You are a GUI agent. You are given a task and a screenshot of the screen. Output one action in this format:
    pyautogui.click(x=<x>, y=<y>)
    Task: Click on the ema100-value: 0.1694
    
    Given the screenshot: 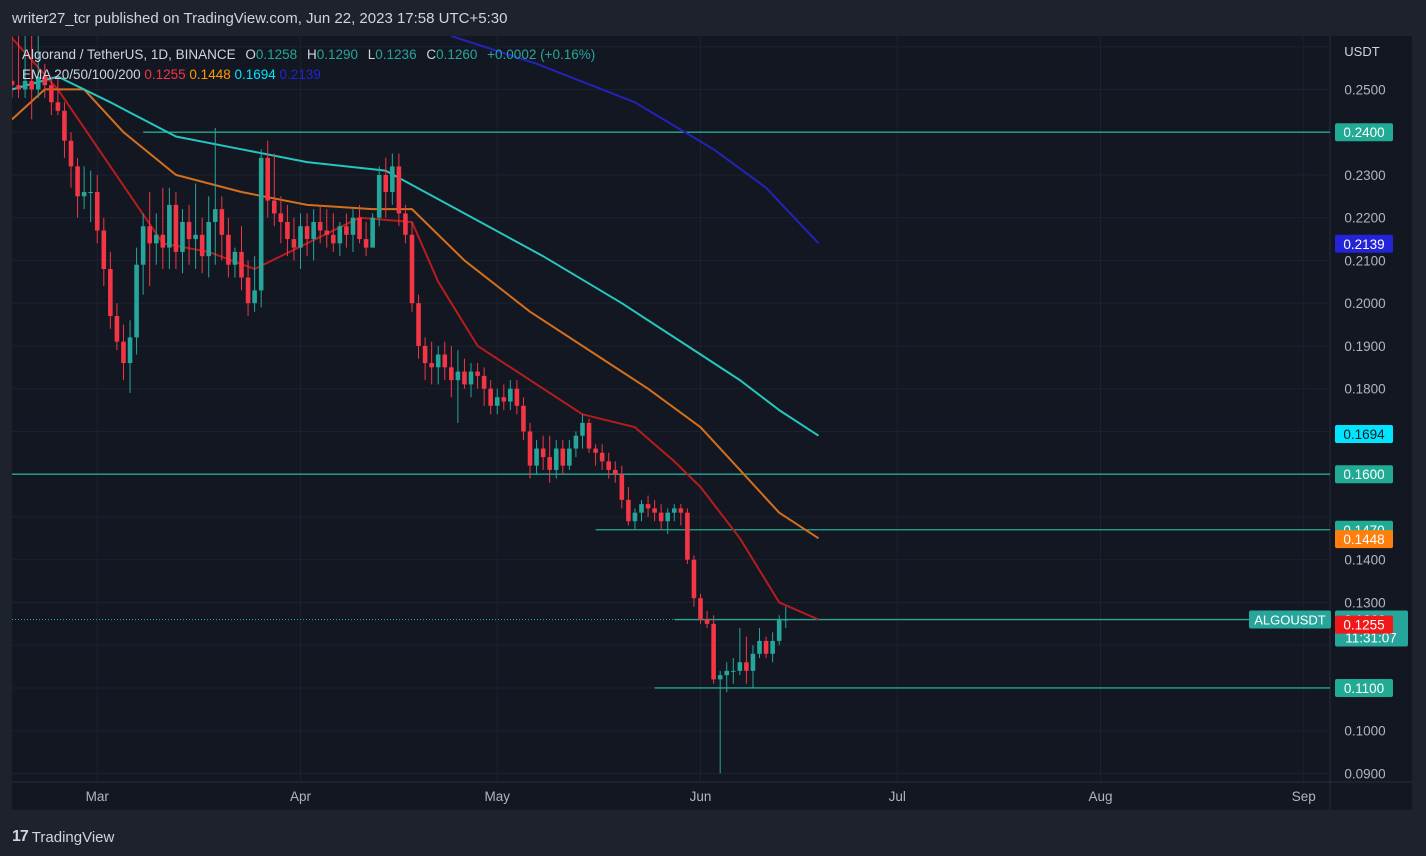 What is the action you would take?
    pyautogui.click(x=255, y=74)
    